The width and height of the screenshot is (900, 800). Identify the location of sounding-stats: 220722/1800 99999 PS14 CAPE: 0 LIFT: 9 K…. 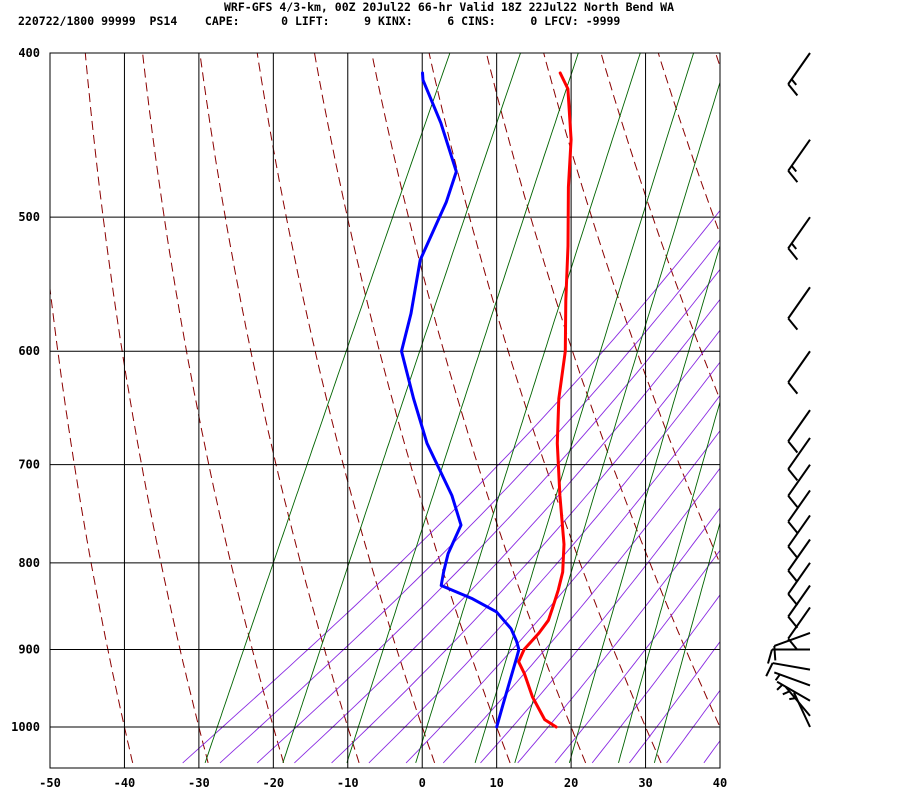
(319, 21).